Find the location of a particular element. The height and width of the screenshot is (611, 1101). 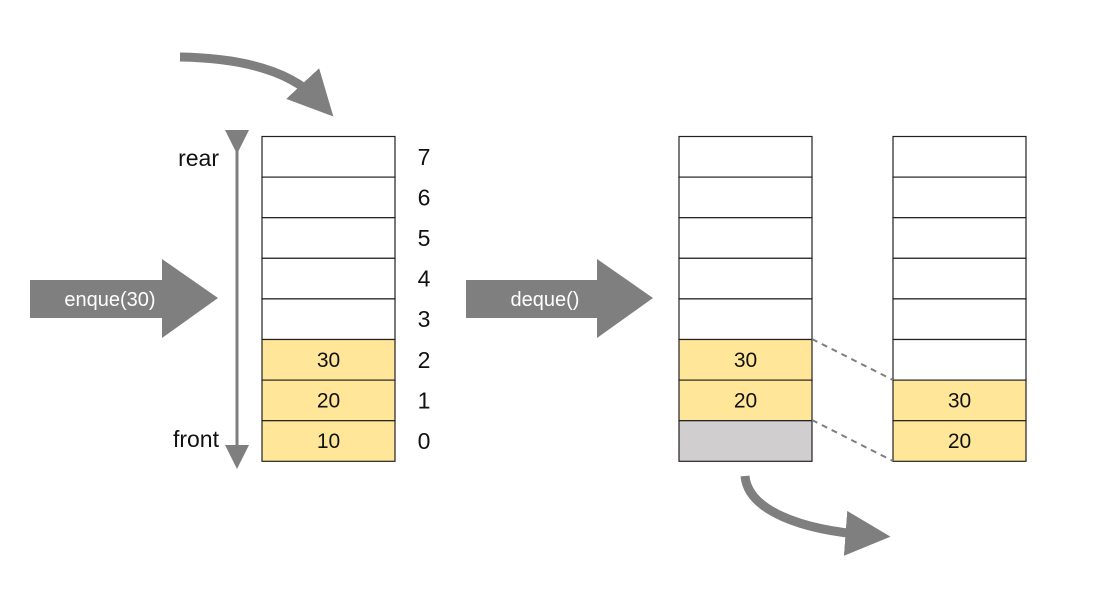

shift-connector-bottom is located at coordinates (852, 440).